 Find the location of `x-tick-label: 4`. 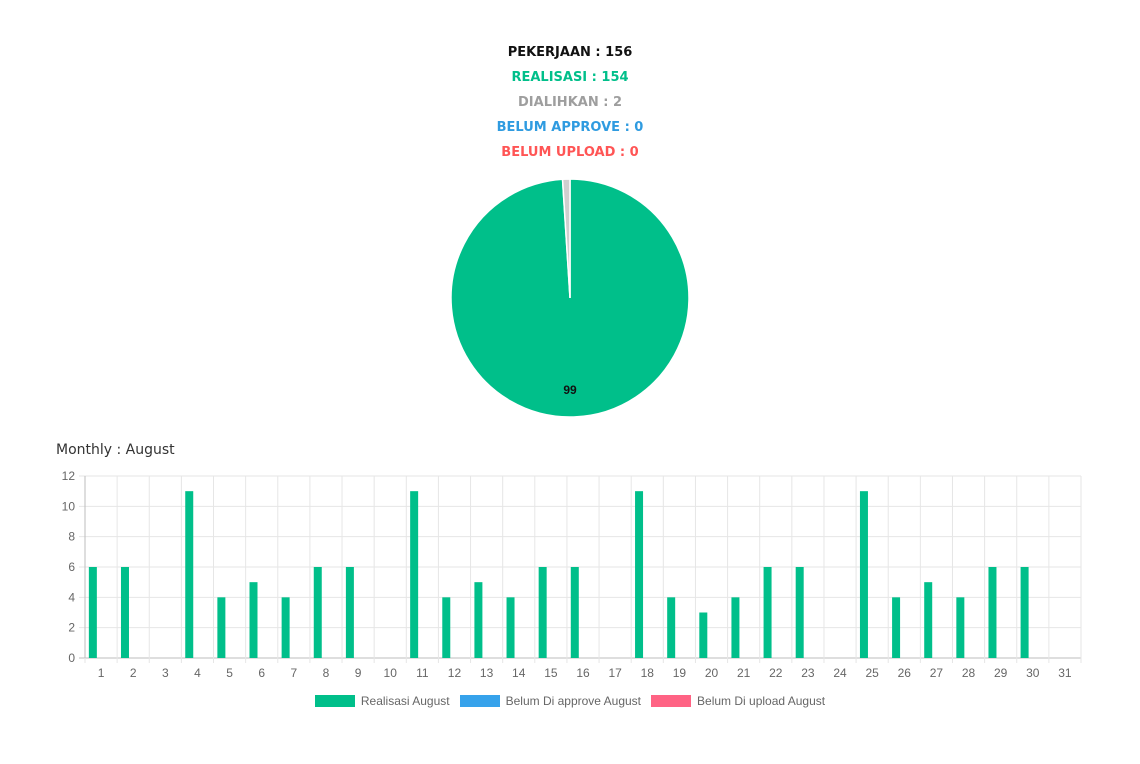

x-tick-label: 4 is located at coordinates (197, 673).